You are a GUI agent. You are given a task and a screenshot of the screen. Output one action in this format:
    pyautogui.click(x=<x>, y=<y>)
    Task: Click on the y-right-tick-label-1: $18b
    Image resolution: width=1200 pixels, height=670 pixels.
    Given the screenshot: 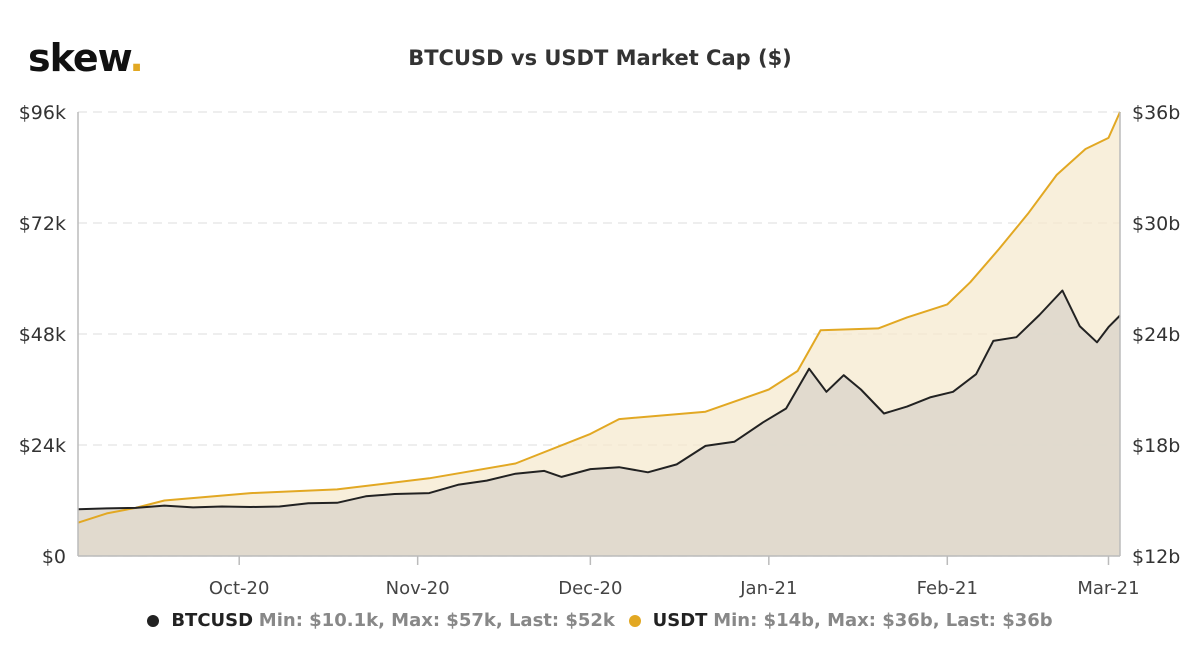 What is the action you would take?
    pyautogui.click(x=1156, y=446)
    